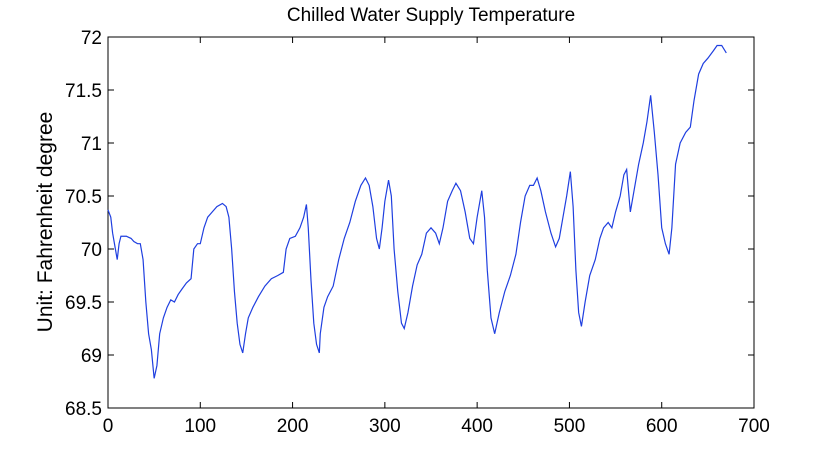 The width and height of the screenshot is (830, 459). What do you see at coordinates (754, 426) in the screenshot?
I see `x-tick-label: 700` at bounding box center [754, 426].